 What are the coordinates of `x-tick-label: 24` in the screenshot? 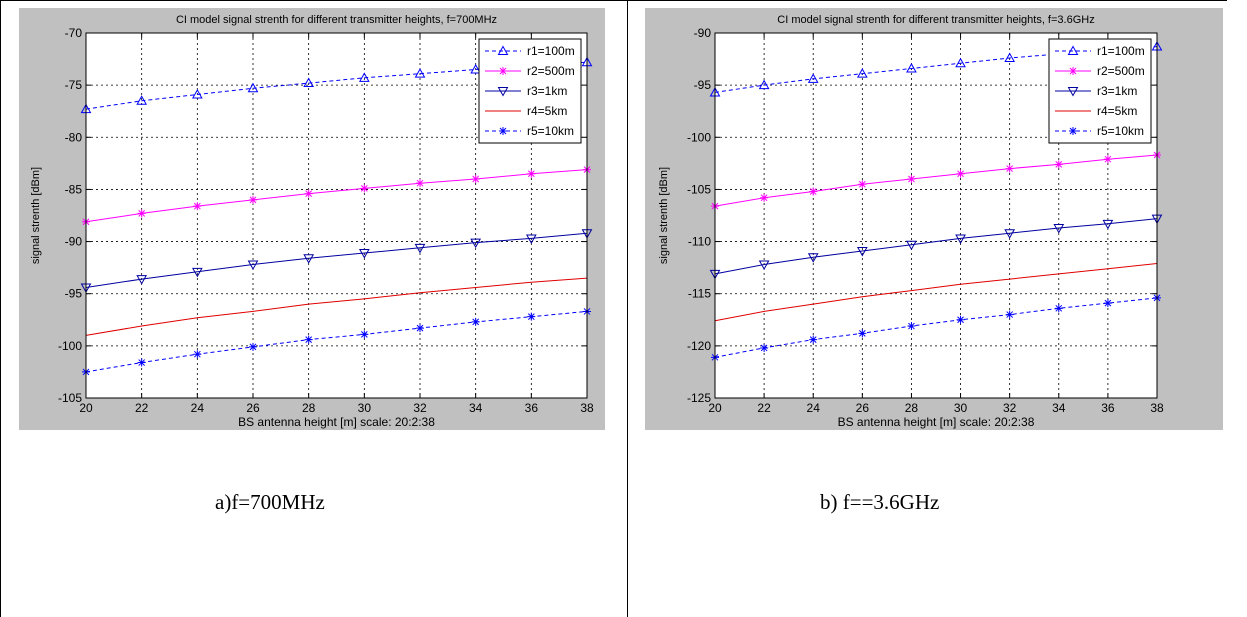 It's located at (814, 408).